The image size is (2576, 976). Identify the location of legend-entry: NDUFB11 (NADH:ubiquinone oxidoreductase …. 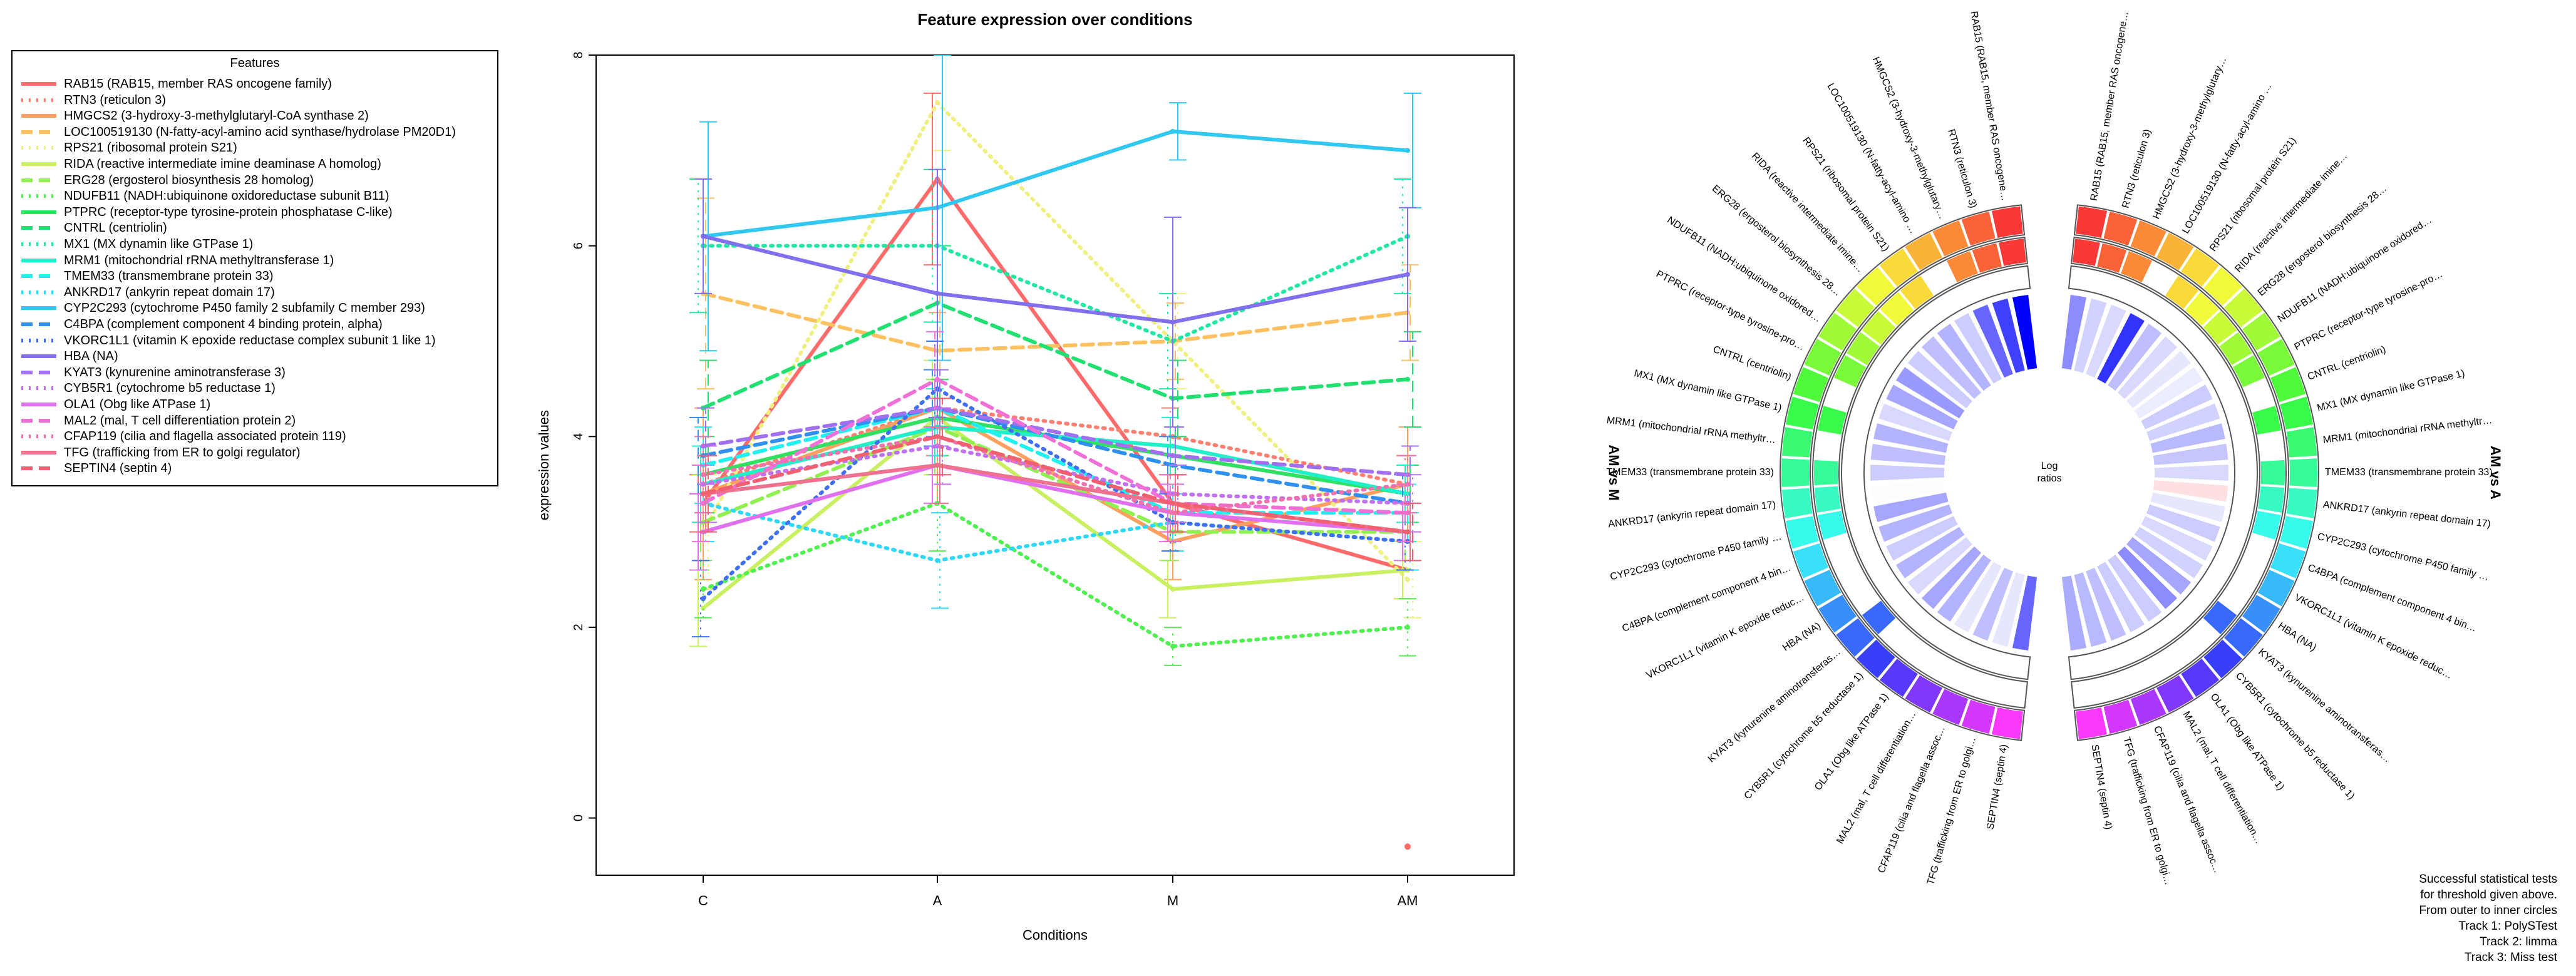
(255, 196).